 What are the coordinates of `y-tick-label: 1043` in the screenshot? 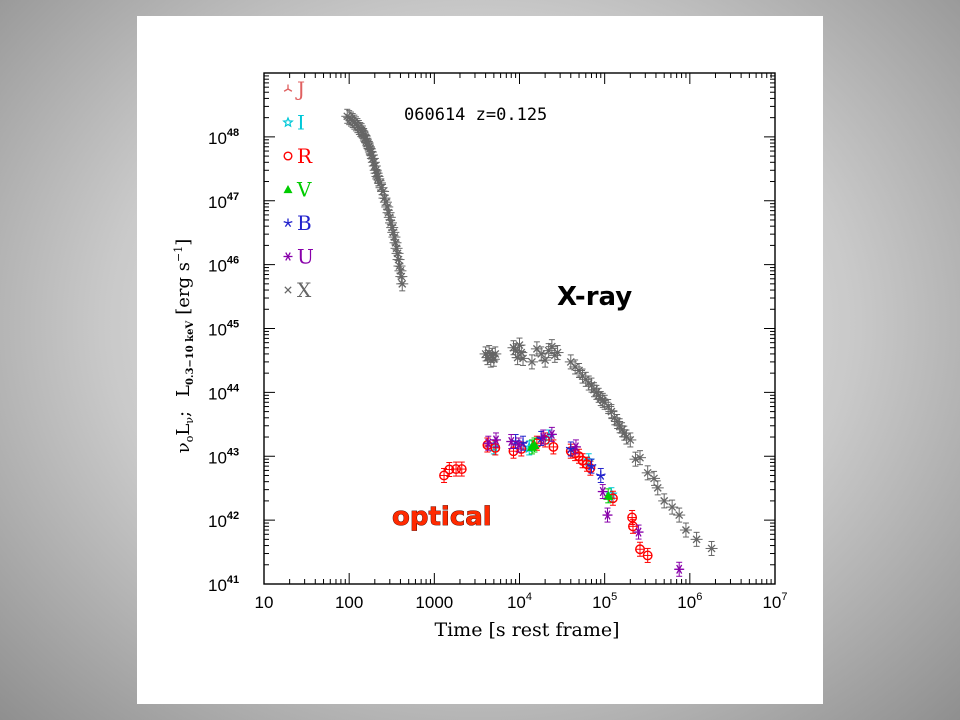 It's located at (223, 456).